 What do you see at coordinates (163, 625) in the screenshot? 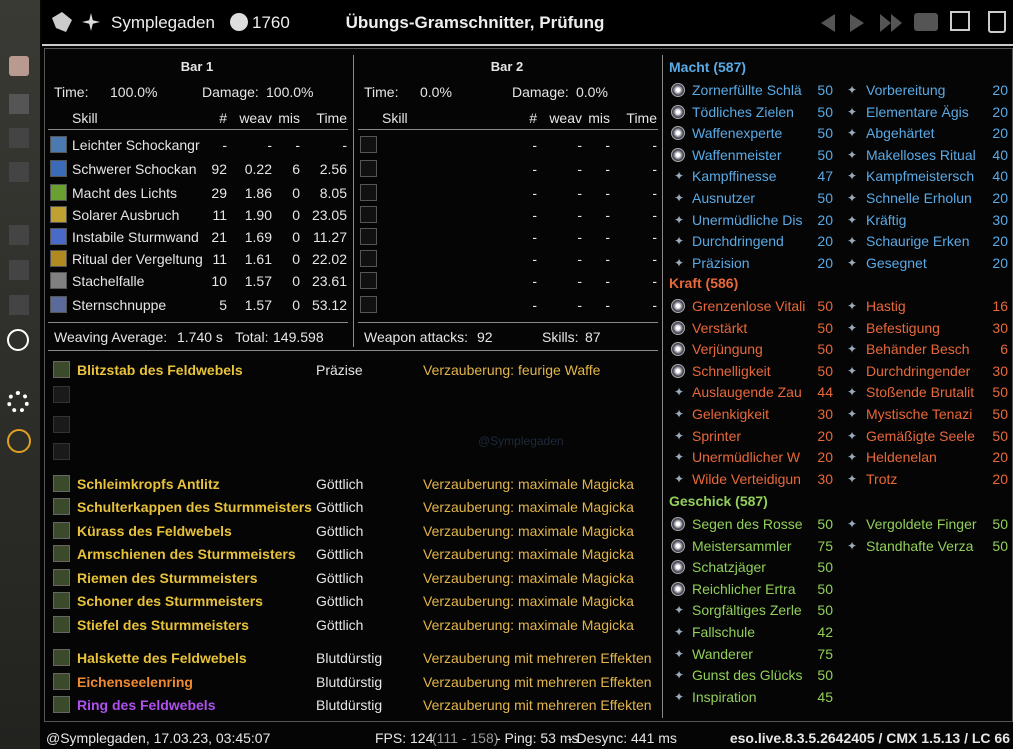
I see `gear-name: Stiefel des Sturmmeisters` at bounding box center [163, 625].